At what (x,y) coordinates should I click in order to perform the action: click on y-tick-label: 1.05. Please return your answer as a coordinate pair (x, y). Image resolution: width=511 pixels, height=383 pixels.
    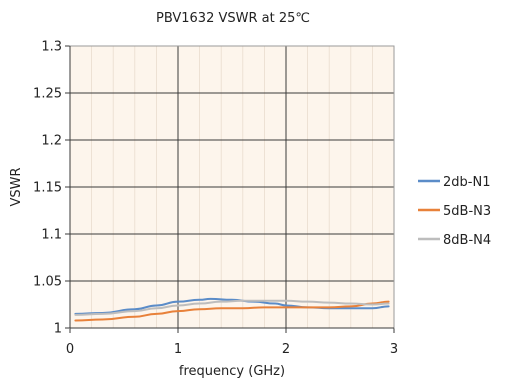
    Looking at the image, I should click on (47, 282).